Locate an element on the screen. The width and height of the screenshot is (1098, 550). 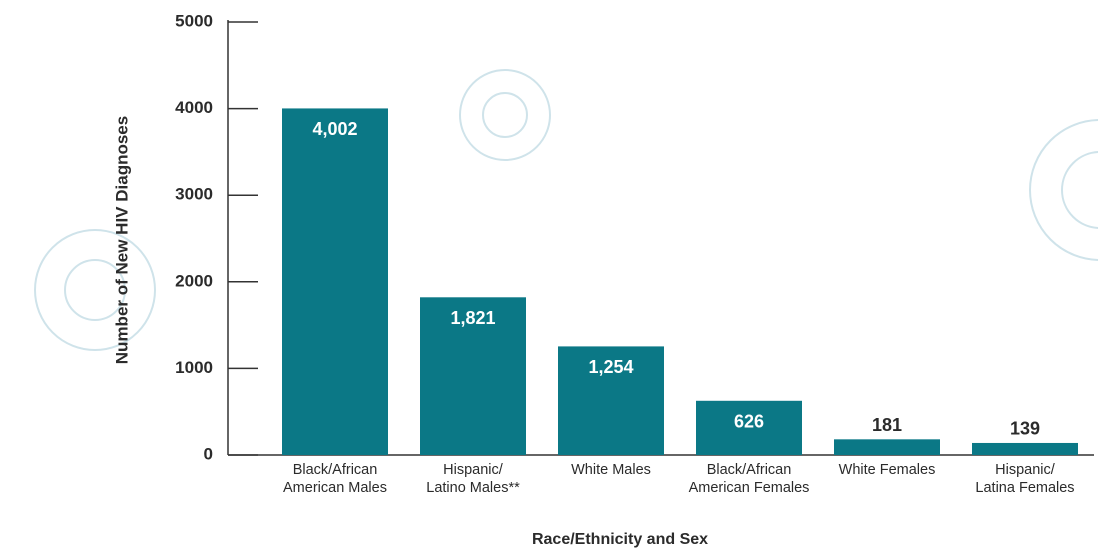
x-tick-label: White Males is located at coordinates (611, 470).